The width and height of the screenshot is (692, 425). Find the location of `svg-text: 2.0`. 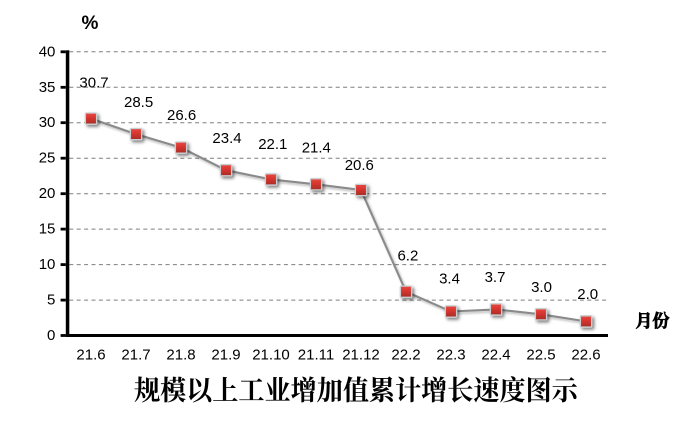

svg-text: 2.0 is located at coordinates (587, 294).